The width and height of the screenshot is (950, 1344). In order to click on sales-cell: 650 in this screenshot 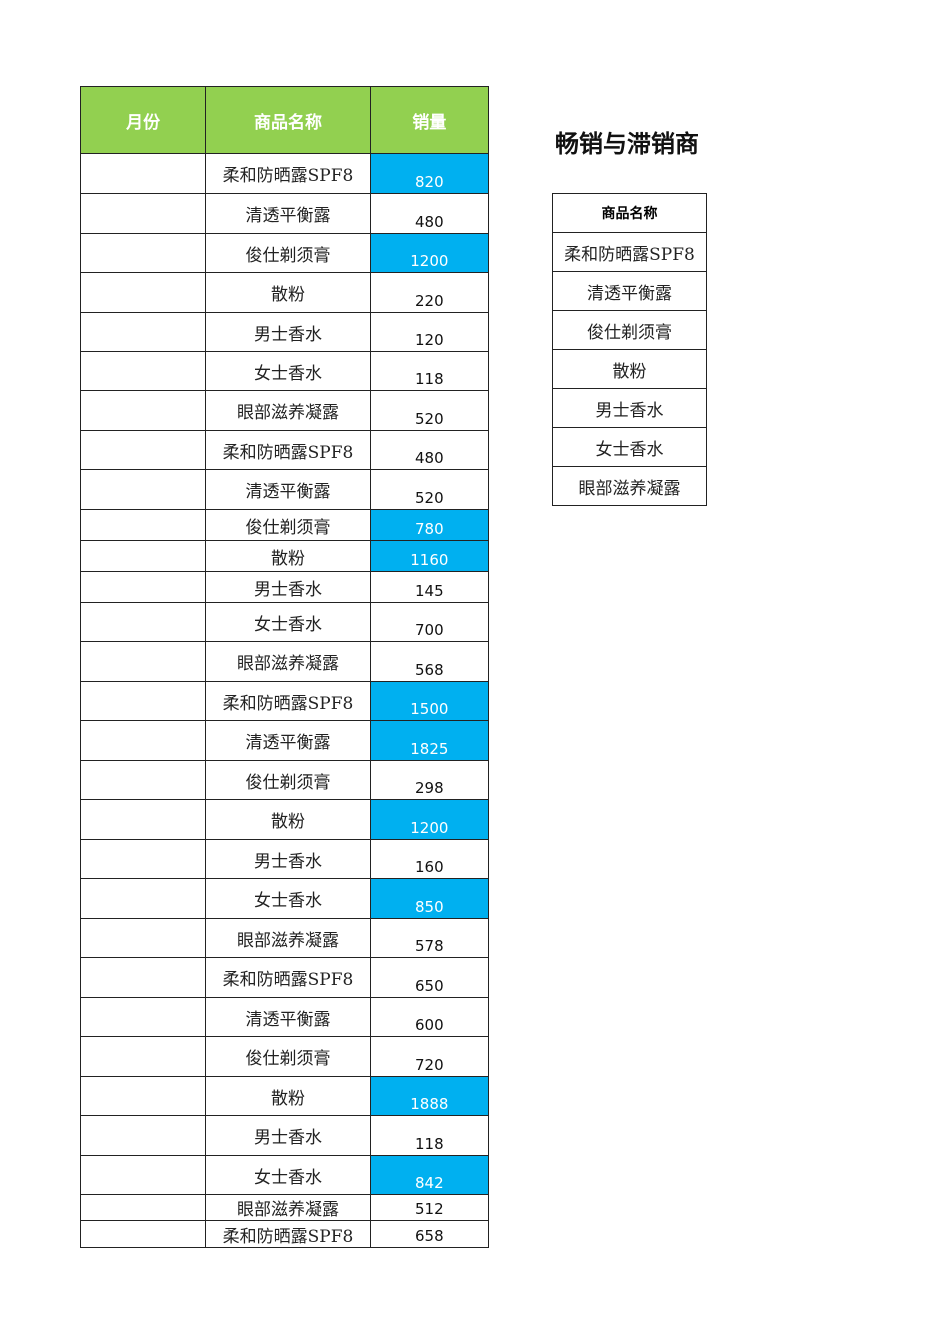, I will do `click(429, 977)`.